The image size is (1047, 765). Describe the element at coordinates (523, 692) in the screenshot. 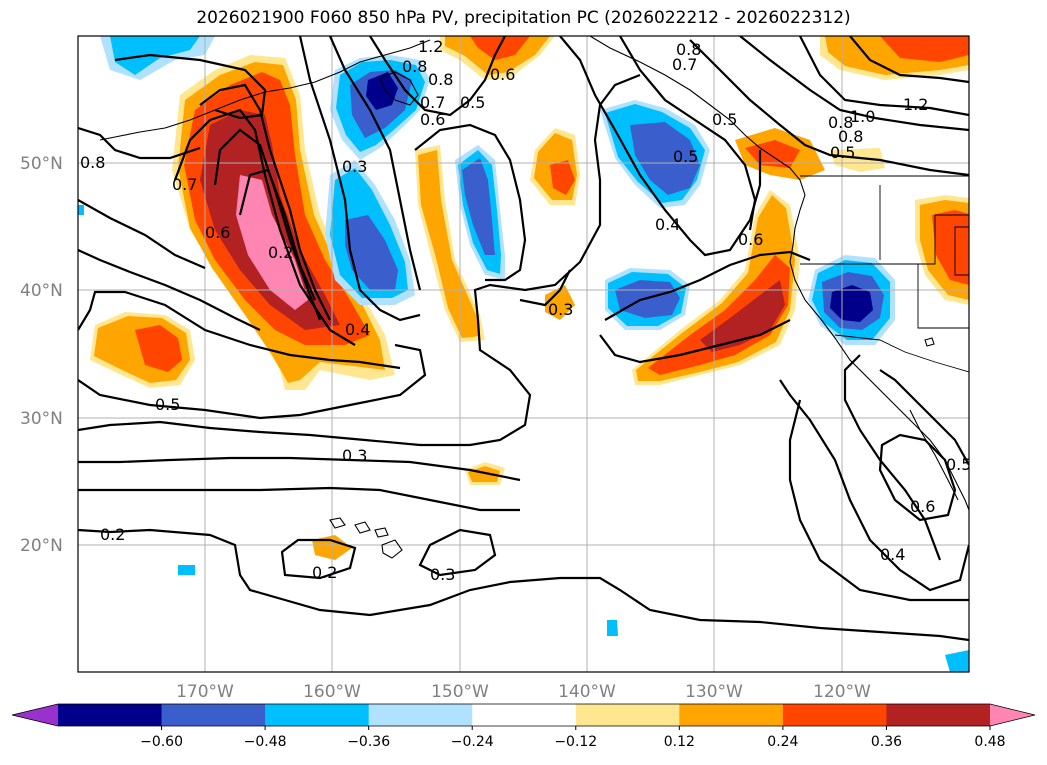

I see `longitude-labels: 170°W 160°W 150°W 140°W 130°W 120°W` at that location.